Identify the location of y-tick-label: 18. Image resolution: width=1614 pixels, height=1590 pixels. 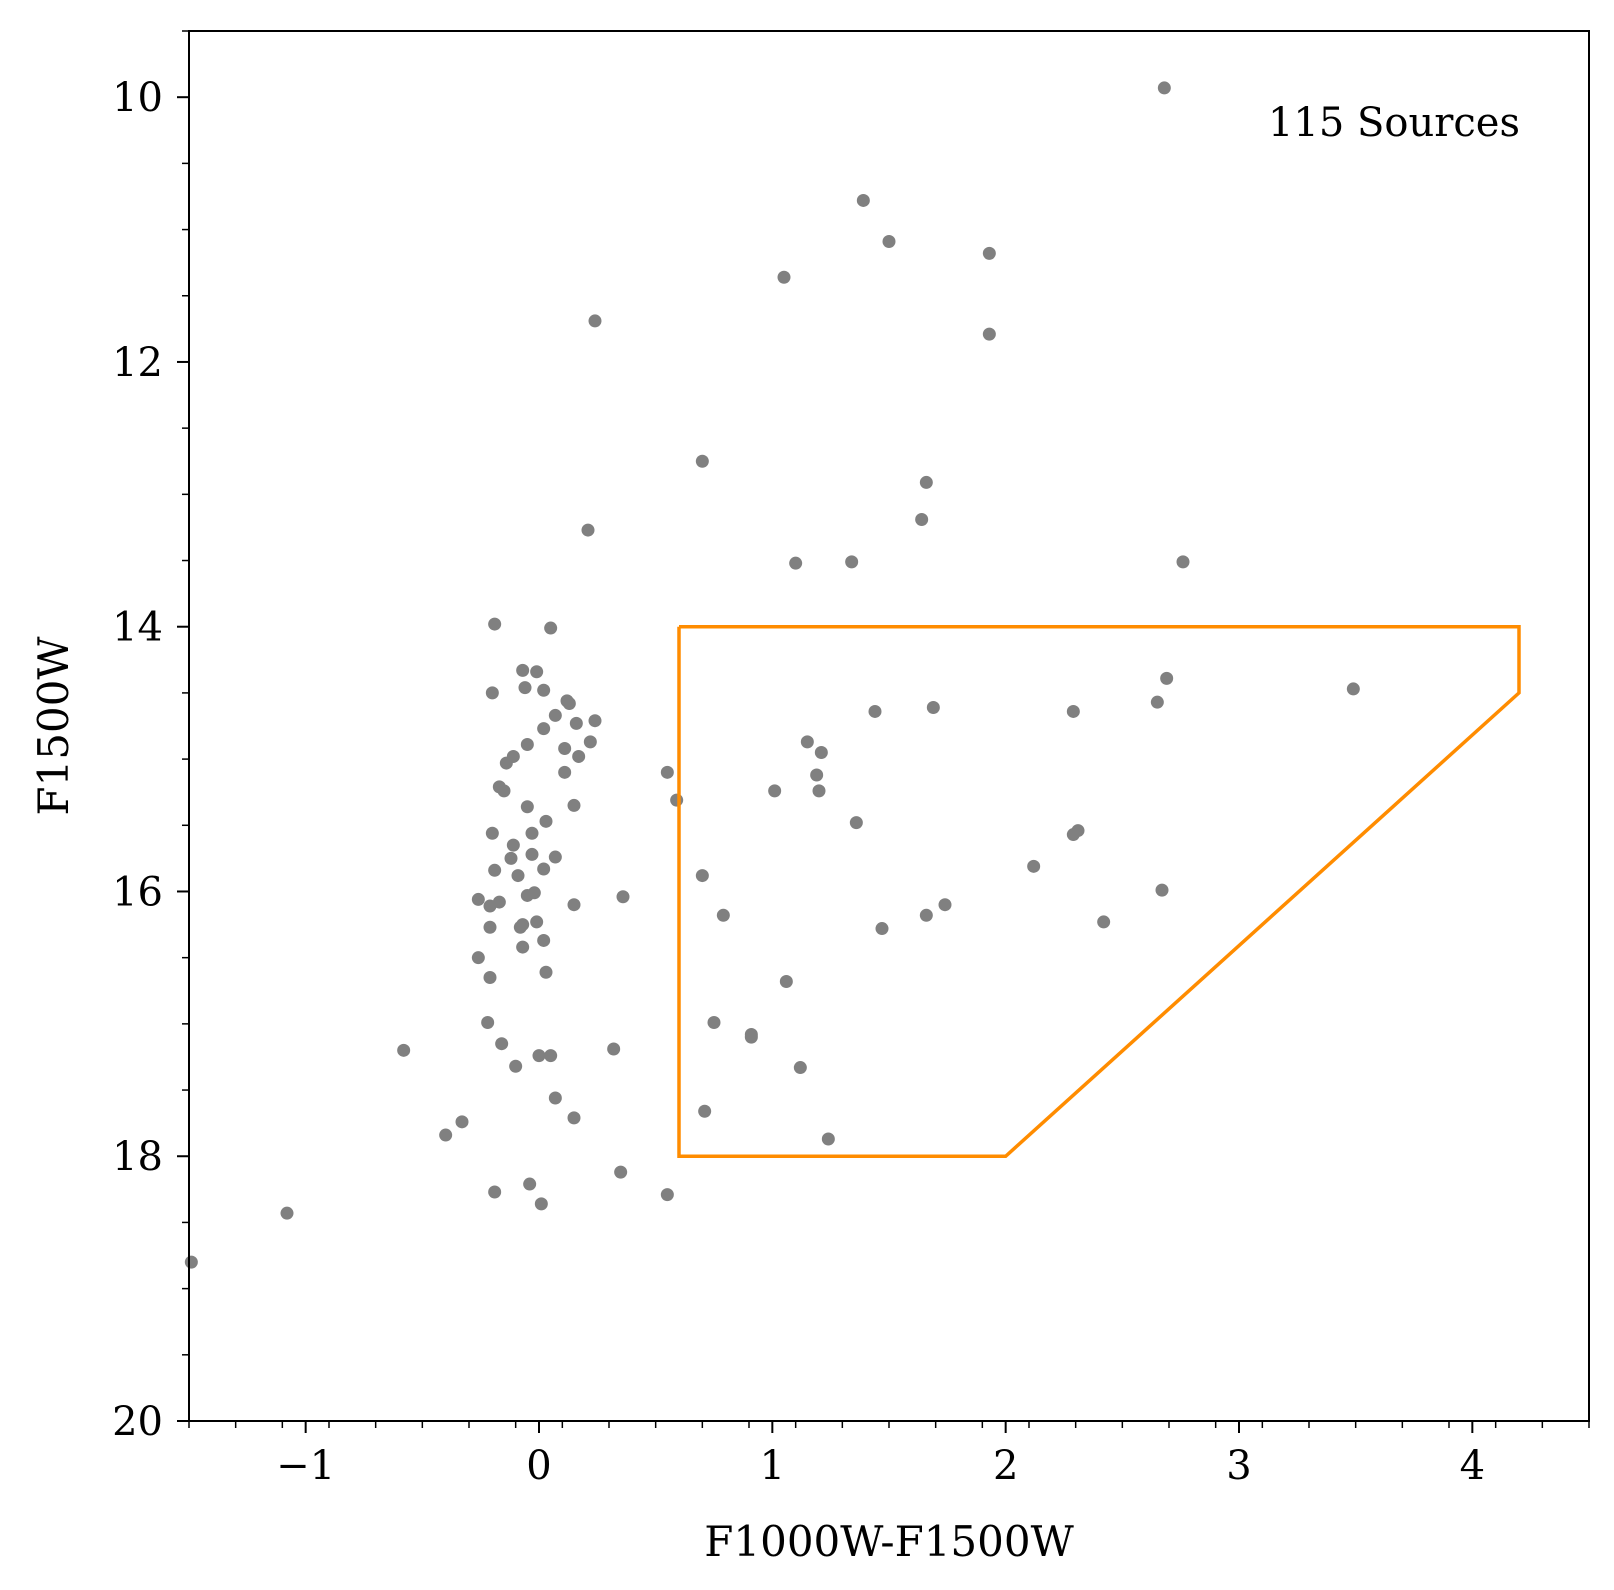
(137, 1157).